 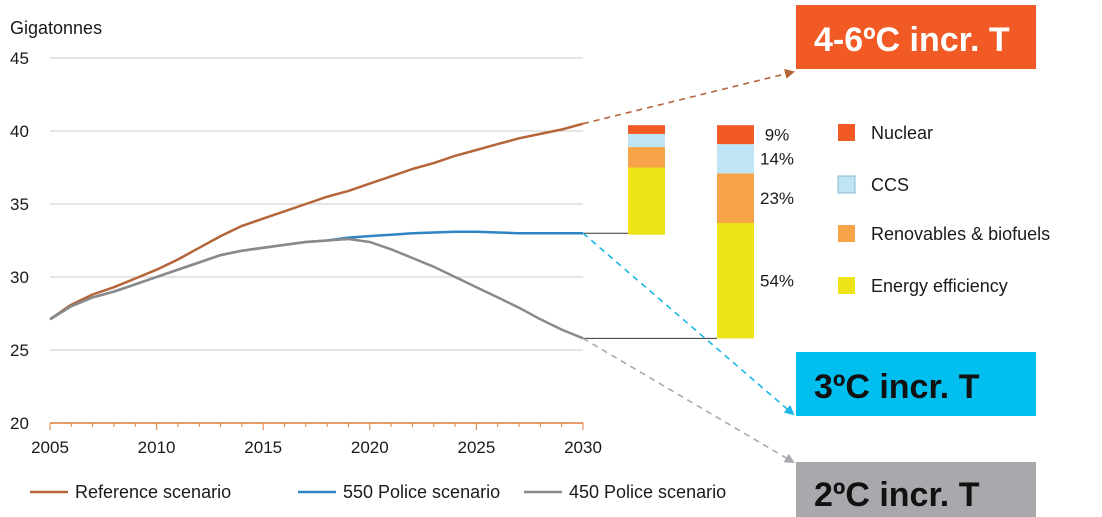 I want to click on y-axis-label: Gigatonnes, so click(x=56, y=28).